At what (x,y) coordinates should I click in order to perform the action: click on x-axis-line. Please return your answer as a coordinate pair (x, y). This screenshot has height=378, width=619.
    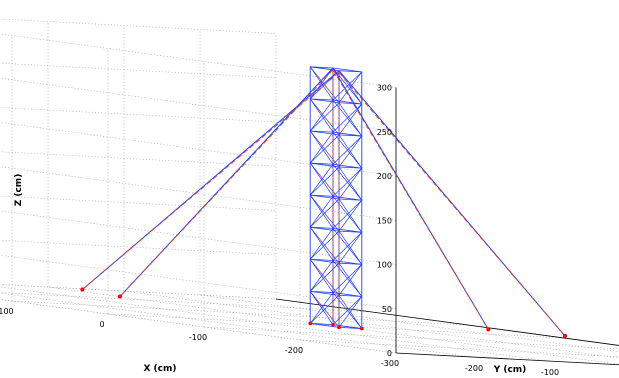
    Looking at the image, I should click on (507, 359).